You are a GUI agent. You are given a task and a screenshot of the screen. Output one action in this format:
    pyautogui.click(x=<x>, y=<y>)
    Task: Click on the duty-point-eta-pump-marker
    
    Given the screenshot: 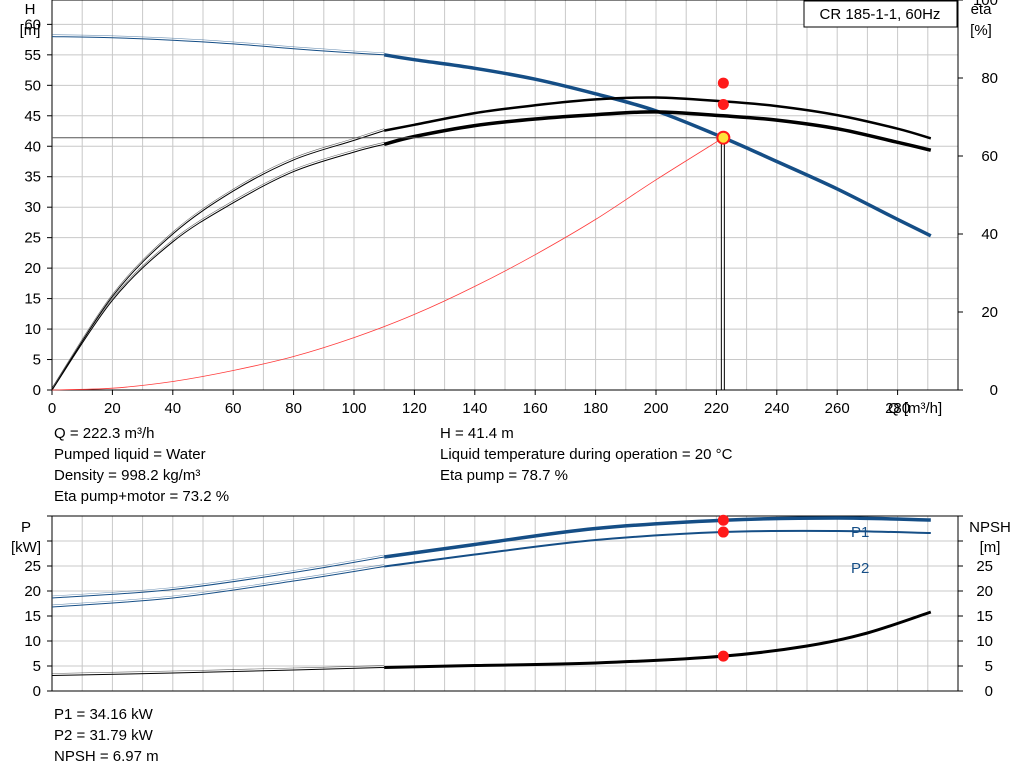 What is the action you would take?
    pyautogui.click(x=723, y=83)
    